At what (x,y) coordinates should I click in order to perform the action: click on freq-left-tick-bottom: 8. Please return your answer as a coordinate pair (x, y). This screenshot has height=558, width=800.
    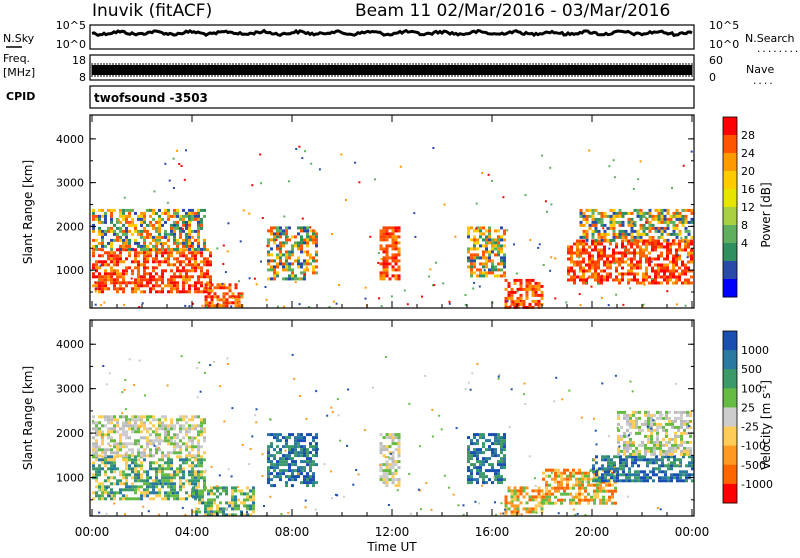
    Looking at the image, I should click on (82, 77).